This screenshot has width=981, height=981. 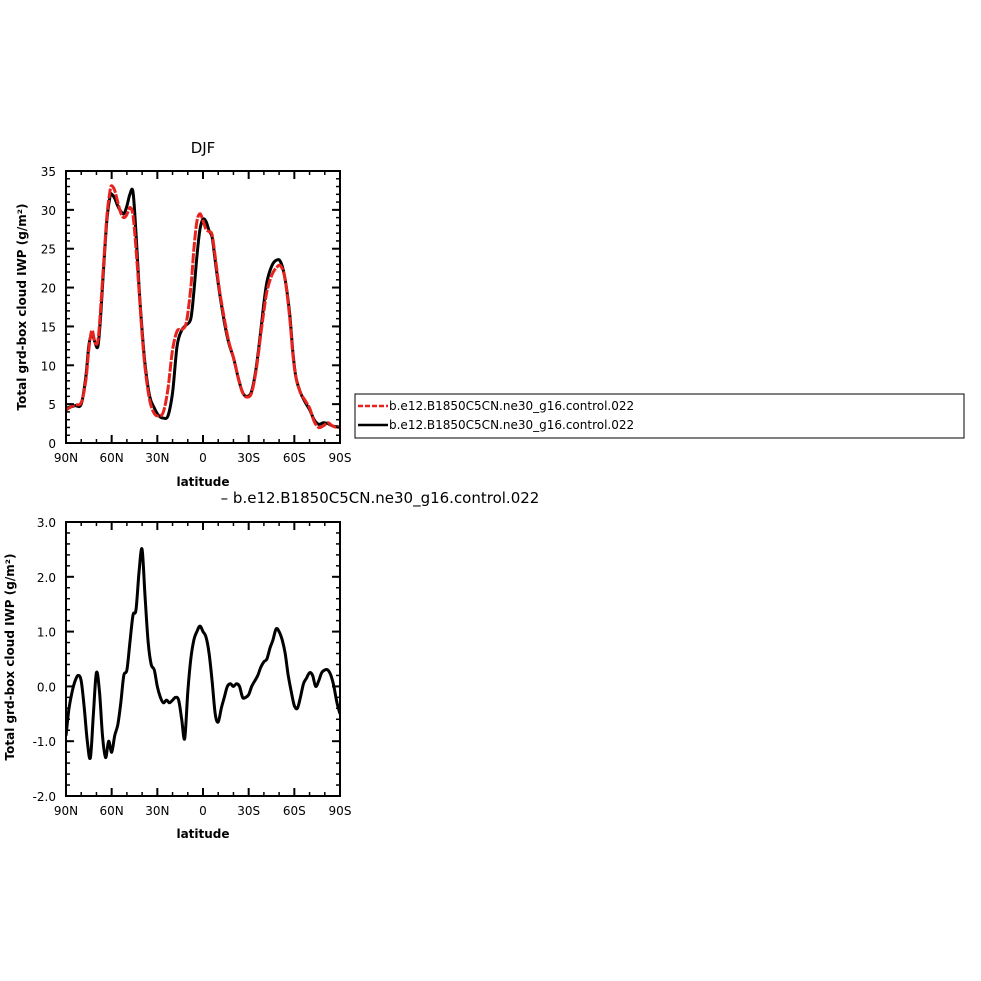 What do you see at coordinates (202, 482) in the screenshot?
I see `panel-1-xlabel: latitude` at bounding box center [202, 482].